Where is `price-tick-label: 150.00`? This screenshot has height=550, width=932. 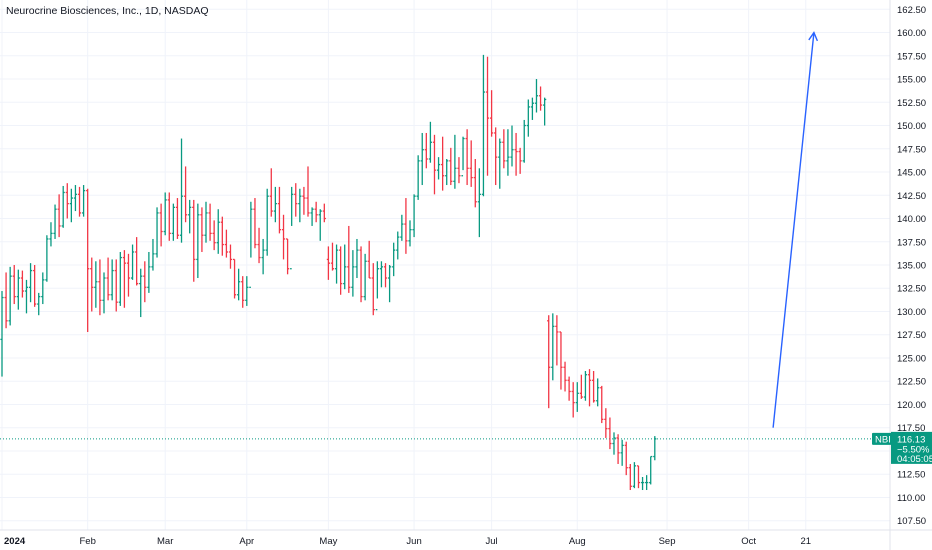 price-tick-label: 150.00 is located at coordinates (911, 126).